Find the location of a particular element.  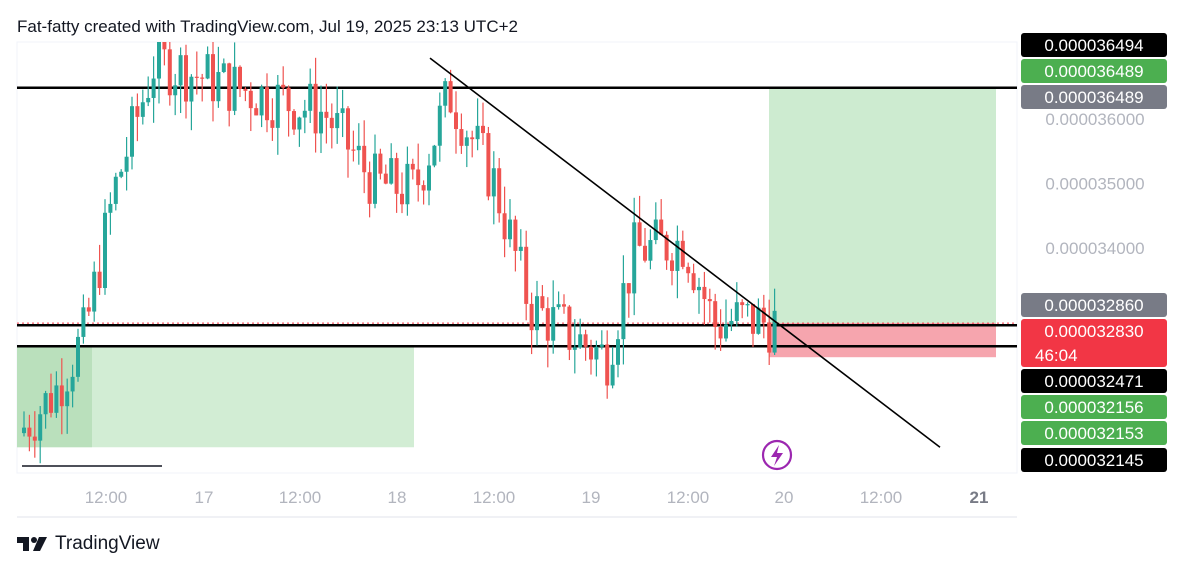

price-badge: 0.000032471 is located at coordinates (1094, 381).